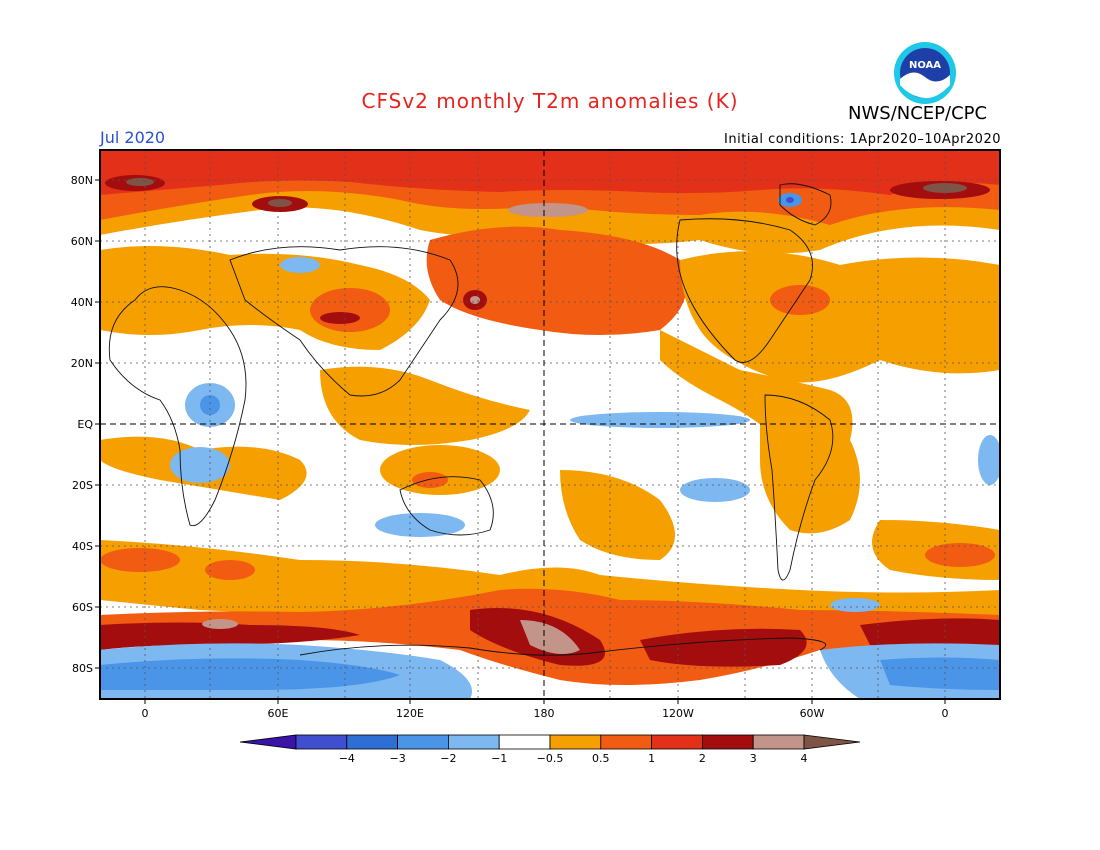 Image resolution: width=1100 pixels, height=850 pixels. Describe the element at coordinates (82, 607) in the screenshot. I see `lat-label: 60S` at that location.